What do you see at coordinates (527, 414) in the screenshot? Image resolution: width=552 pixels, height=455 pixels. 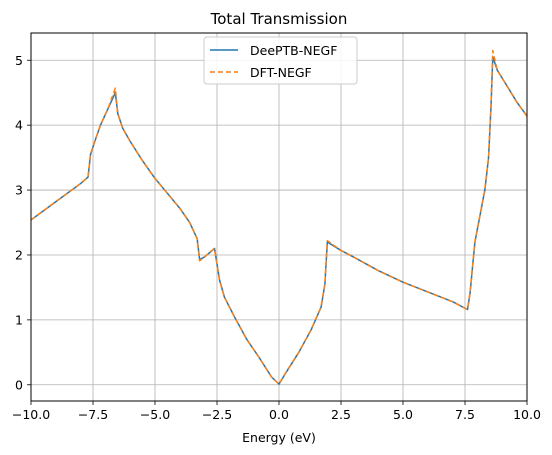 I see `x-tick-label: 10.0` at bounding box center [527, 414].